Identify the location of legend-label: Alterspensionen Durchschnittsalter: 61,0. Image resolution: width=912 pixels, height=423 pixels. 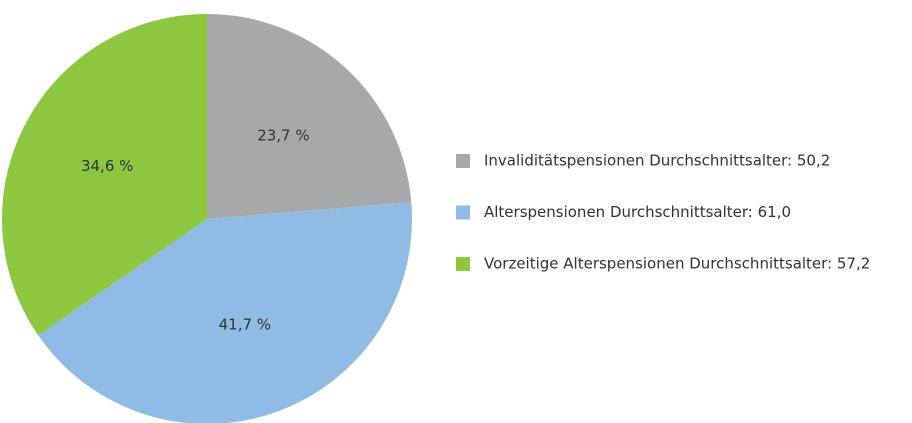
(637, 212).